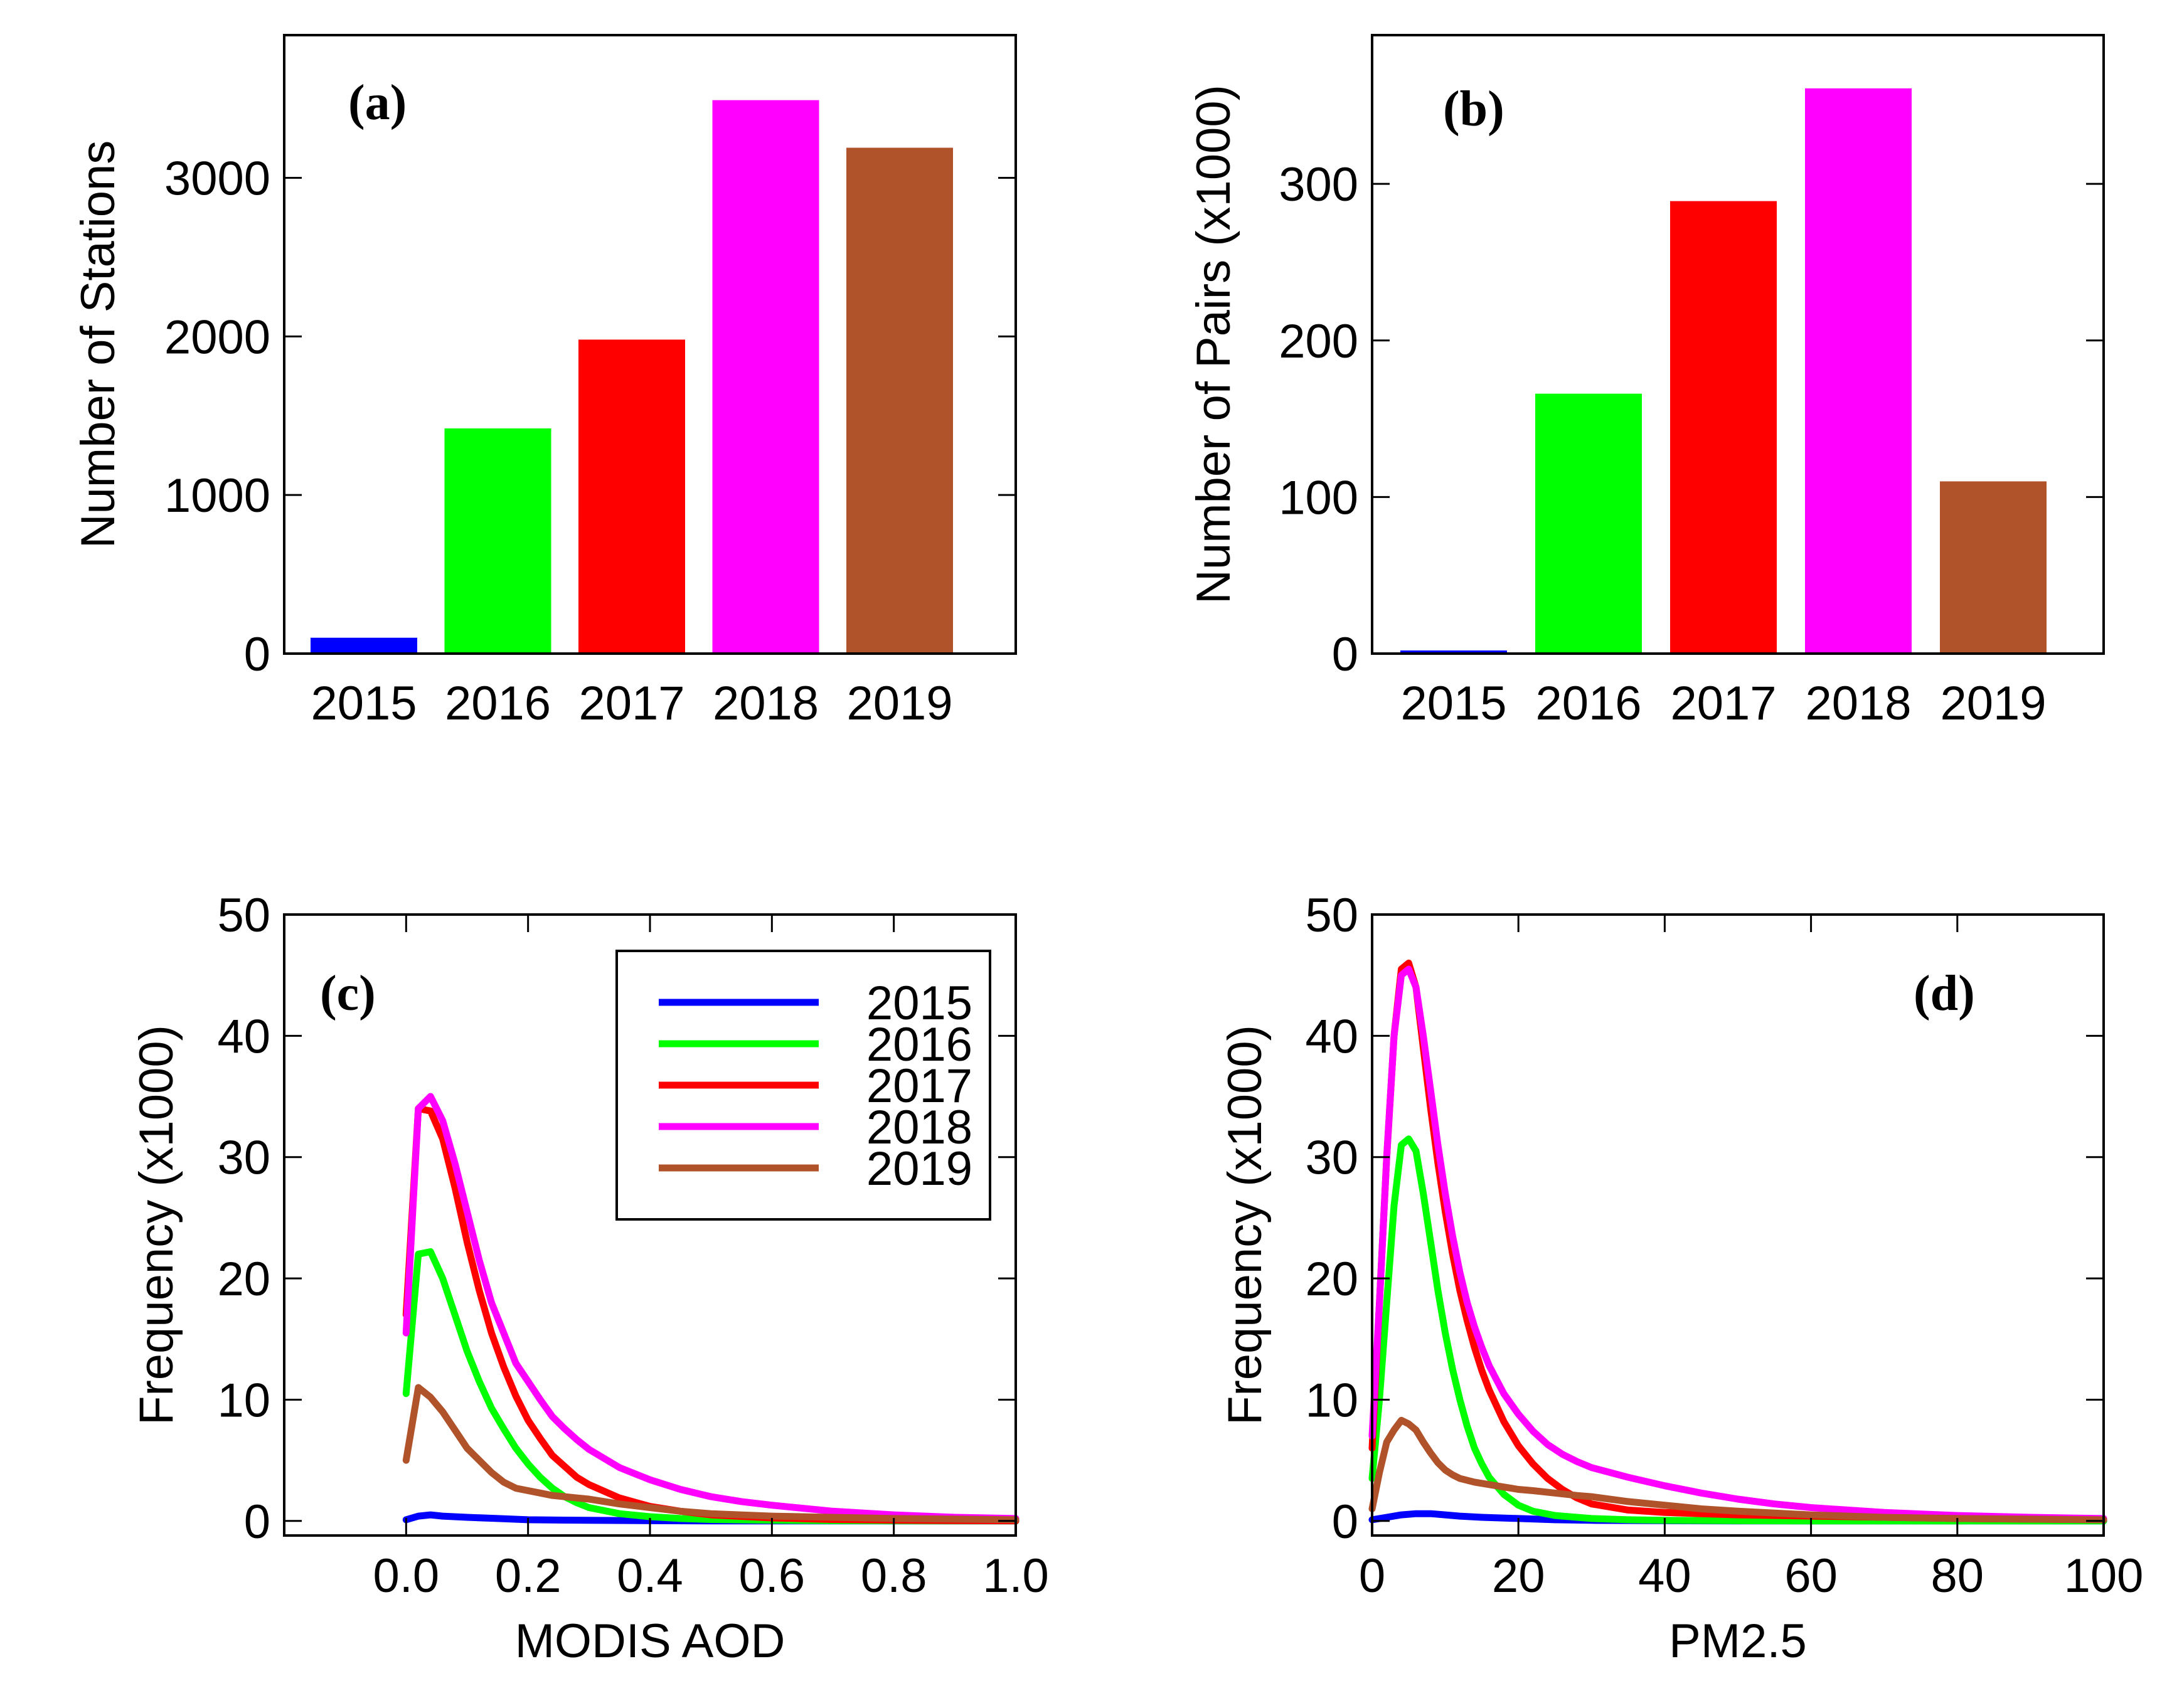 This screenshot has height=1708, width=2167. Describe the element at coordinates (1723, 427) in the screenshot. I see `bar-b-2017` at that location.